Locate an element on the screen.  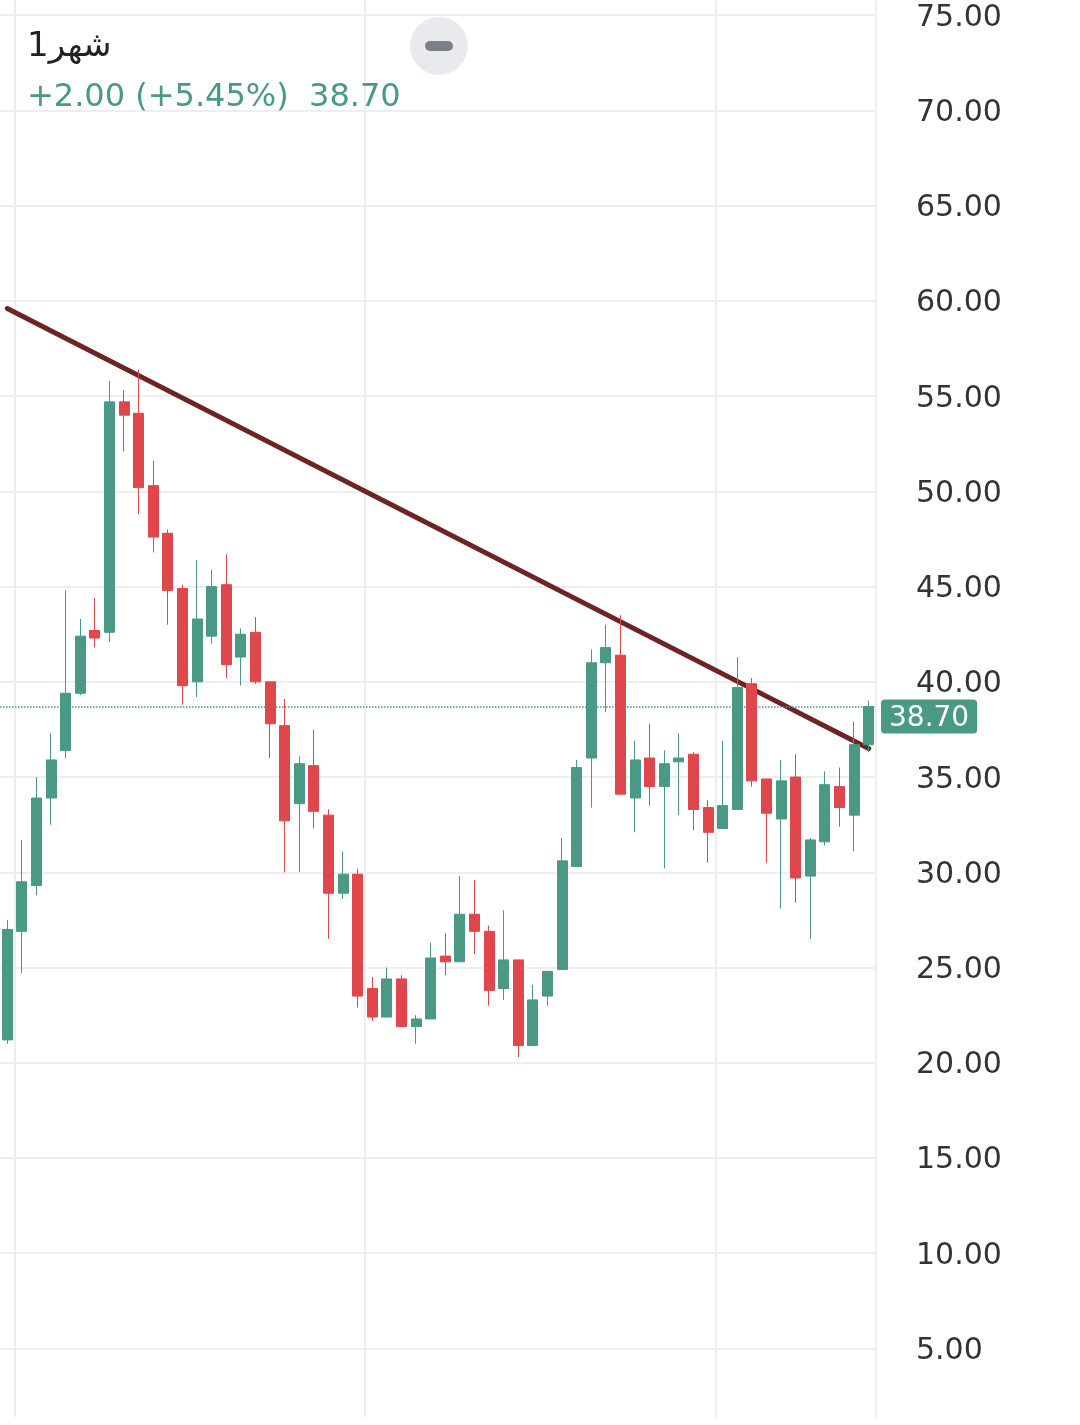
y-tick-label: 65.00 is located at coordinates (959, 206).